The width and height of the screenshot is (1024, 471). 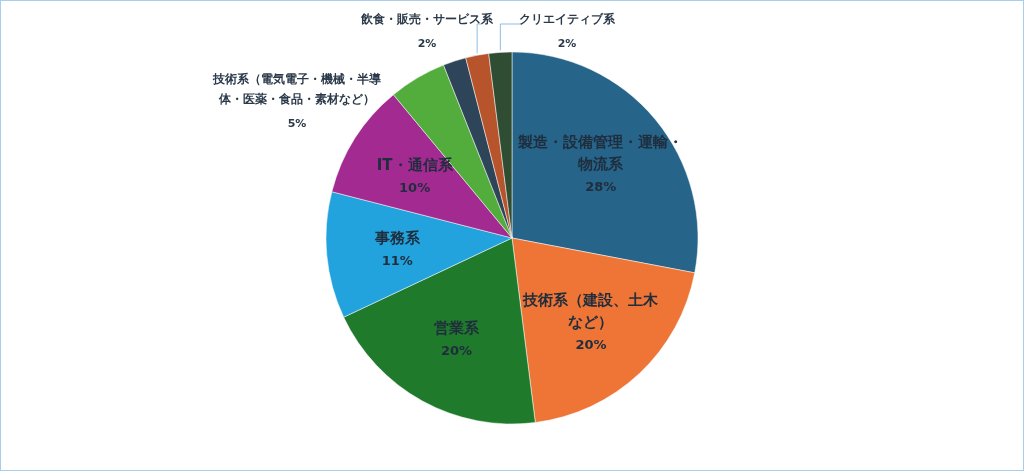 What do you see at coordinates (600, 153) in the screenshot?
I see `slice-label: 製造・設備管理・運輸・物流系` at bounding box center [600, 153].